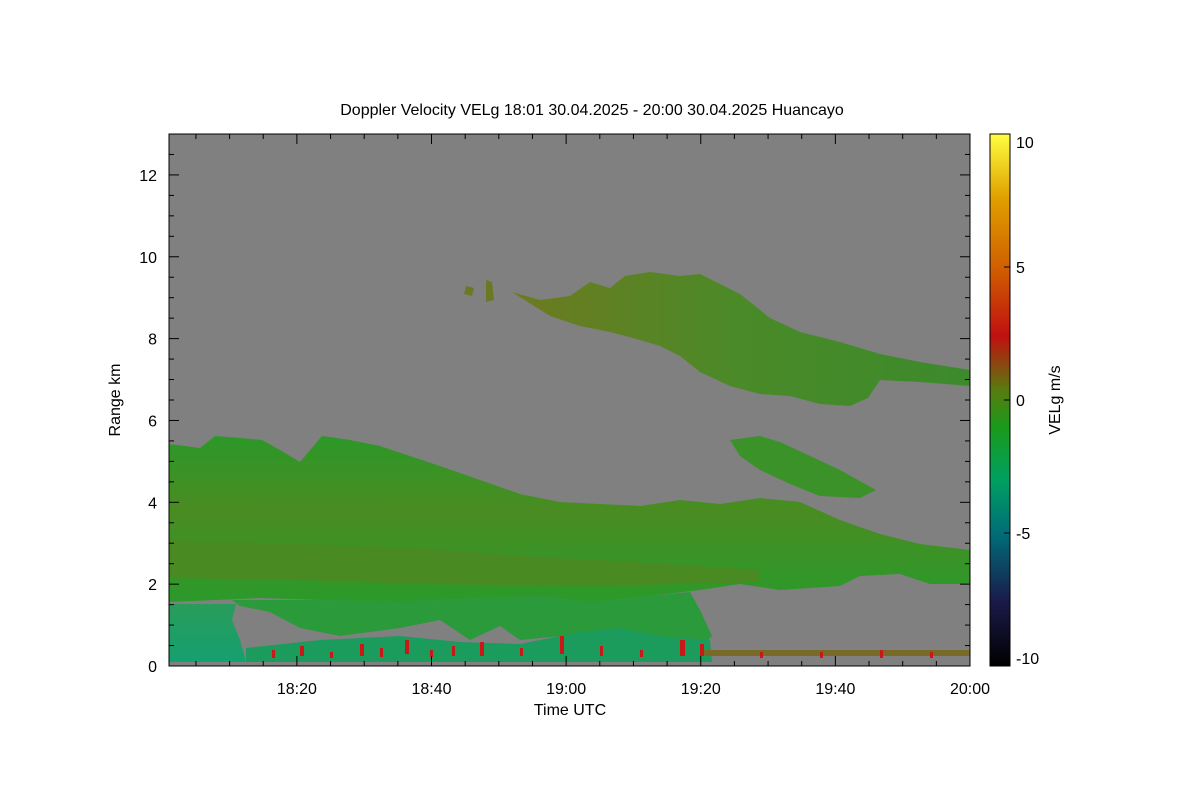 This screenshot has height=800, width=1200. I want to click on x-tick-label: 18:40, so click(431, 689).